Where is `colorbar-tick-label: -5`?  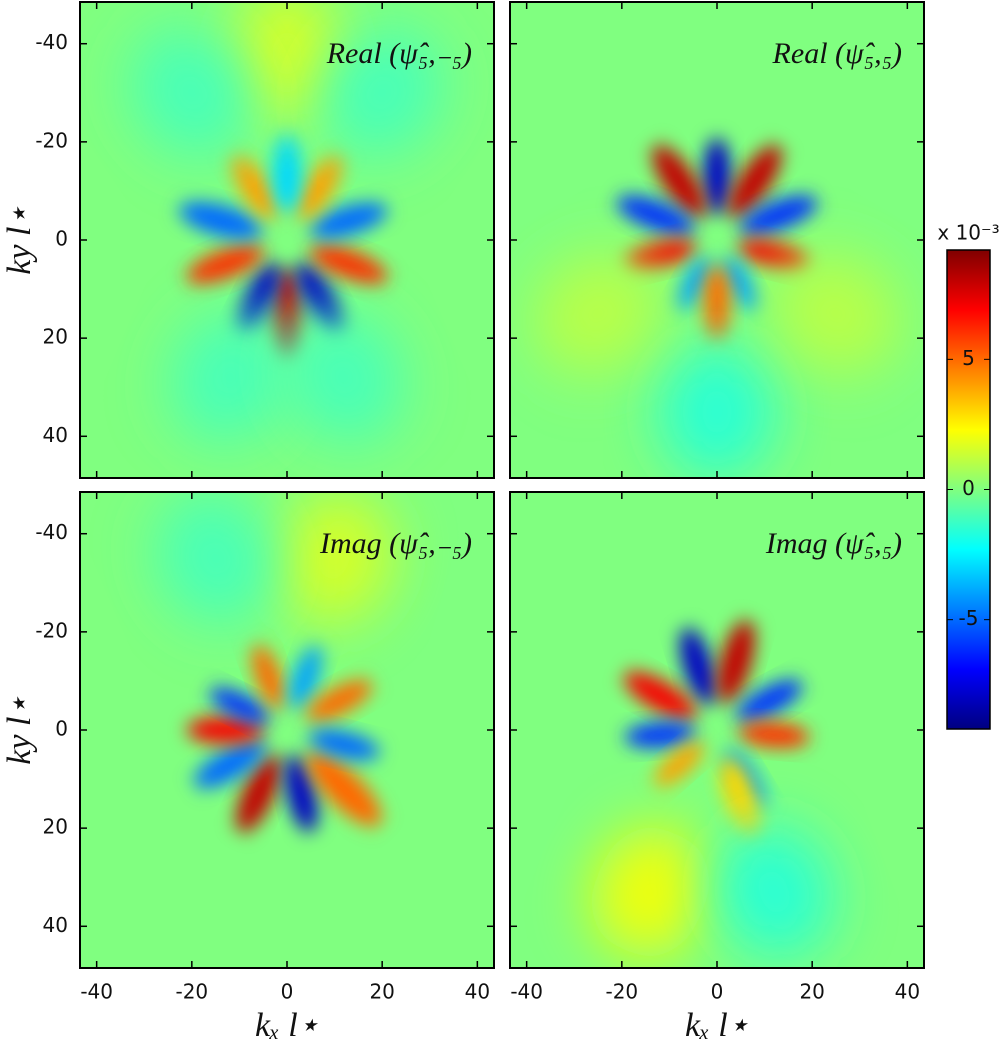
colorbar-tick-label: -5 is located at coordinates (969, 618).